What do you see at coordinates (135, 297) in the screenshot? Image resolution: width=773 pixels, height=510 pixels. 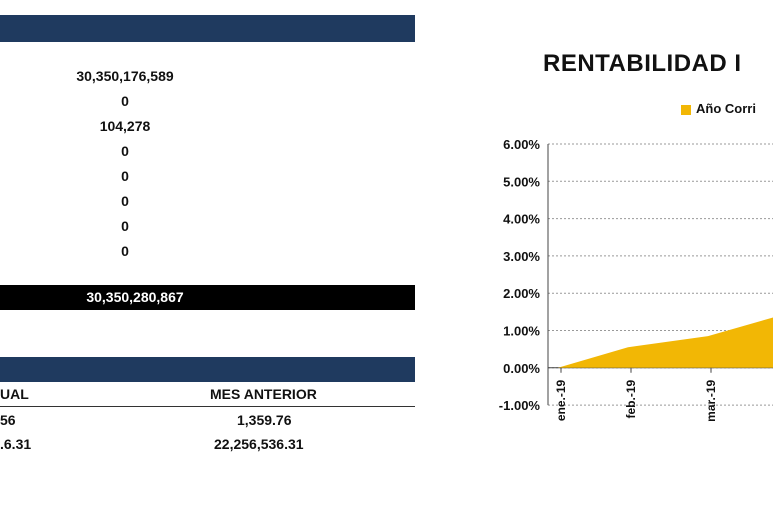 I see `total-value: 30,350,280,867` at bounding box center [135, 297].